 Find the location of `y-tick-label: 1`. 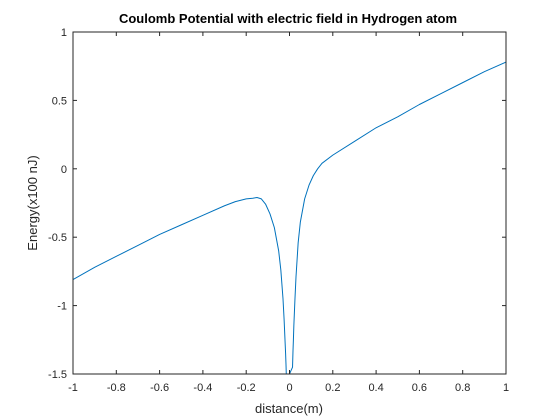

y-tick-label: 1 is located at coordinates (64, 33).